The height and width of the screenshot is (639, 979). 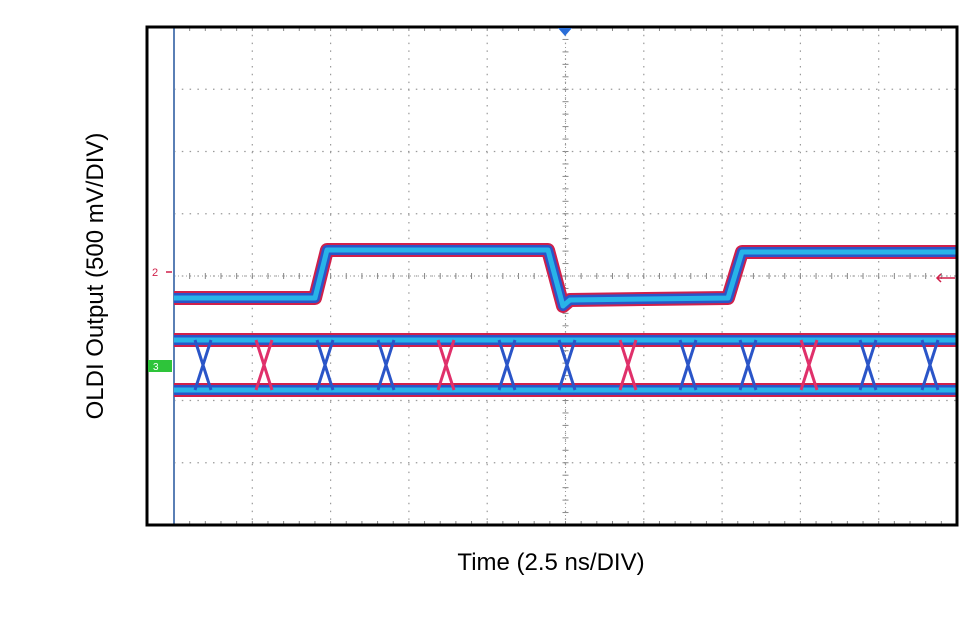 What do you see at coordinates (156, 367) in the screenshot?
I see `channel-3-marker: 3` at bounding box center [156, 367].